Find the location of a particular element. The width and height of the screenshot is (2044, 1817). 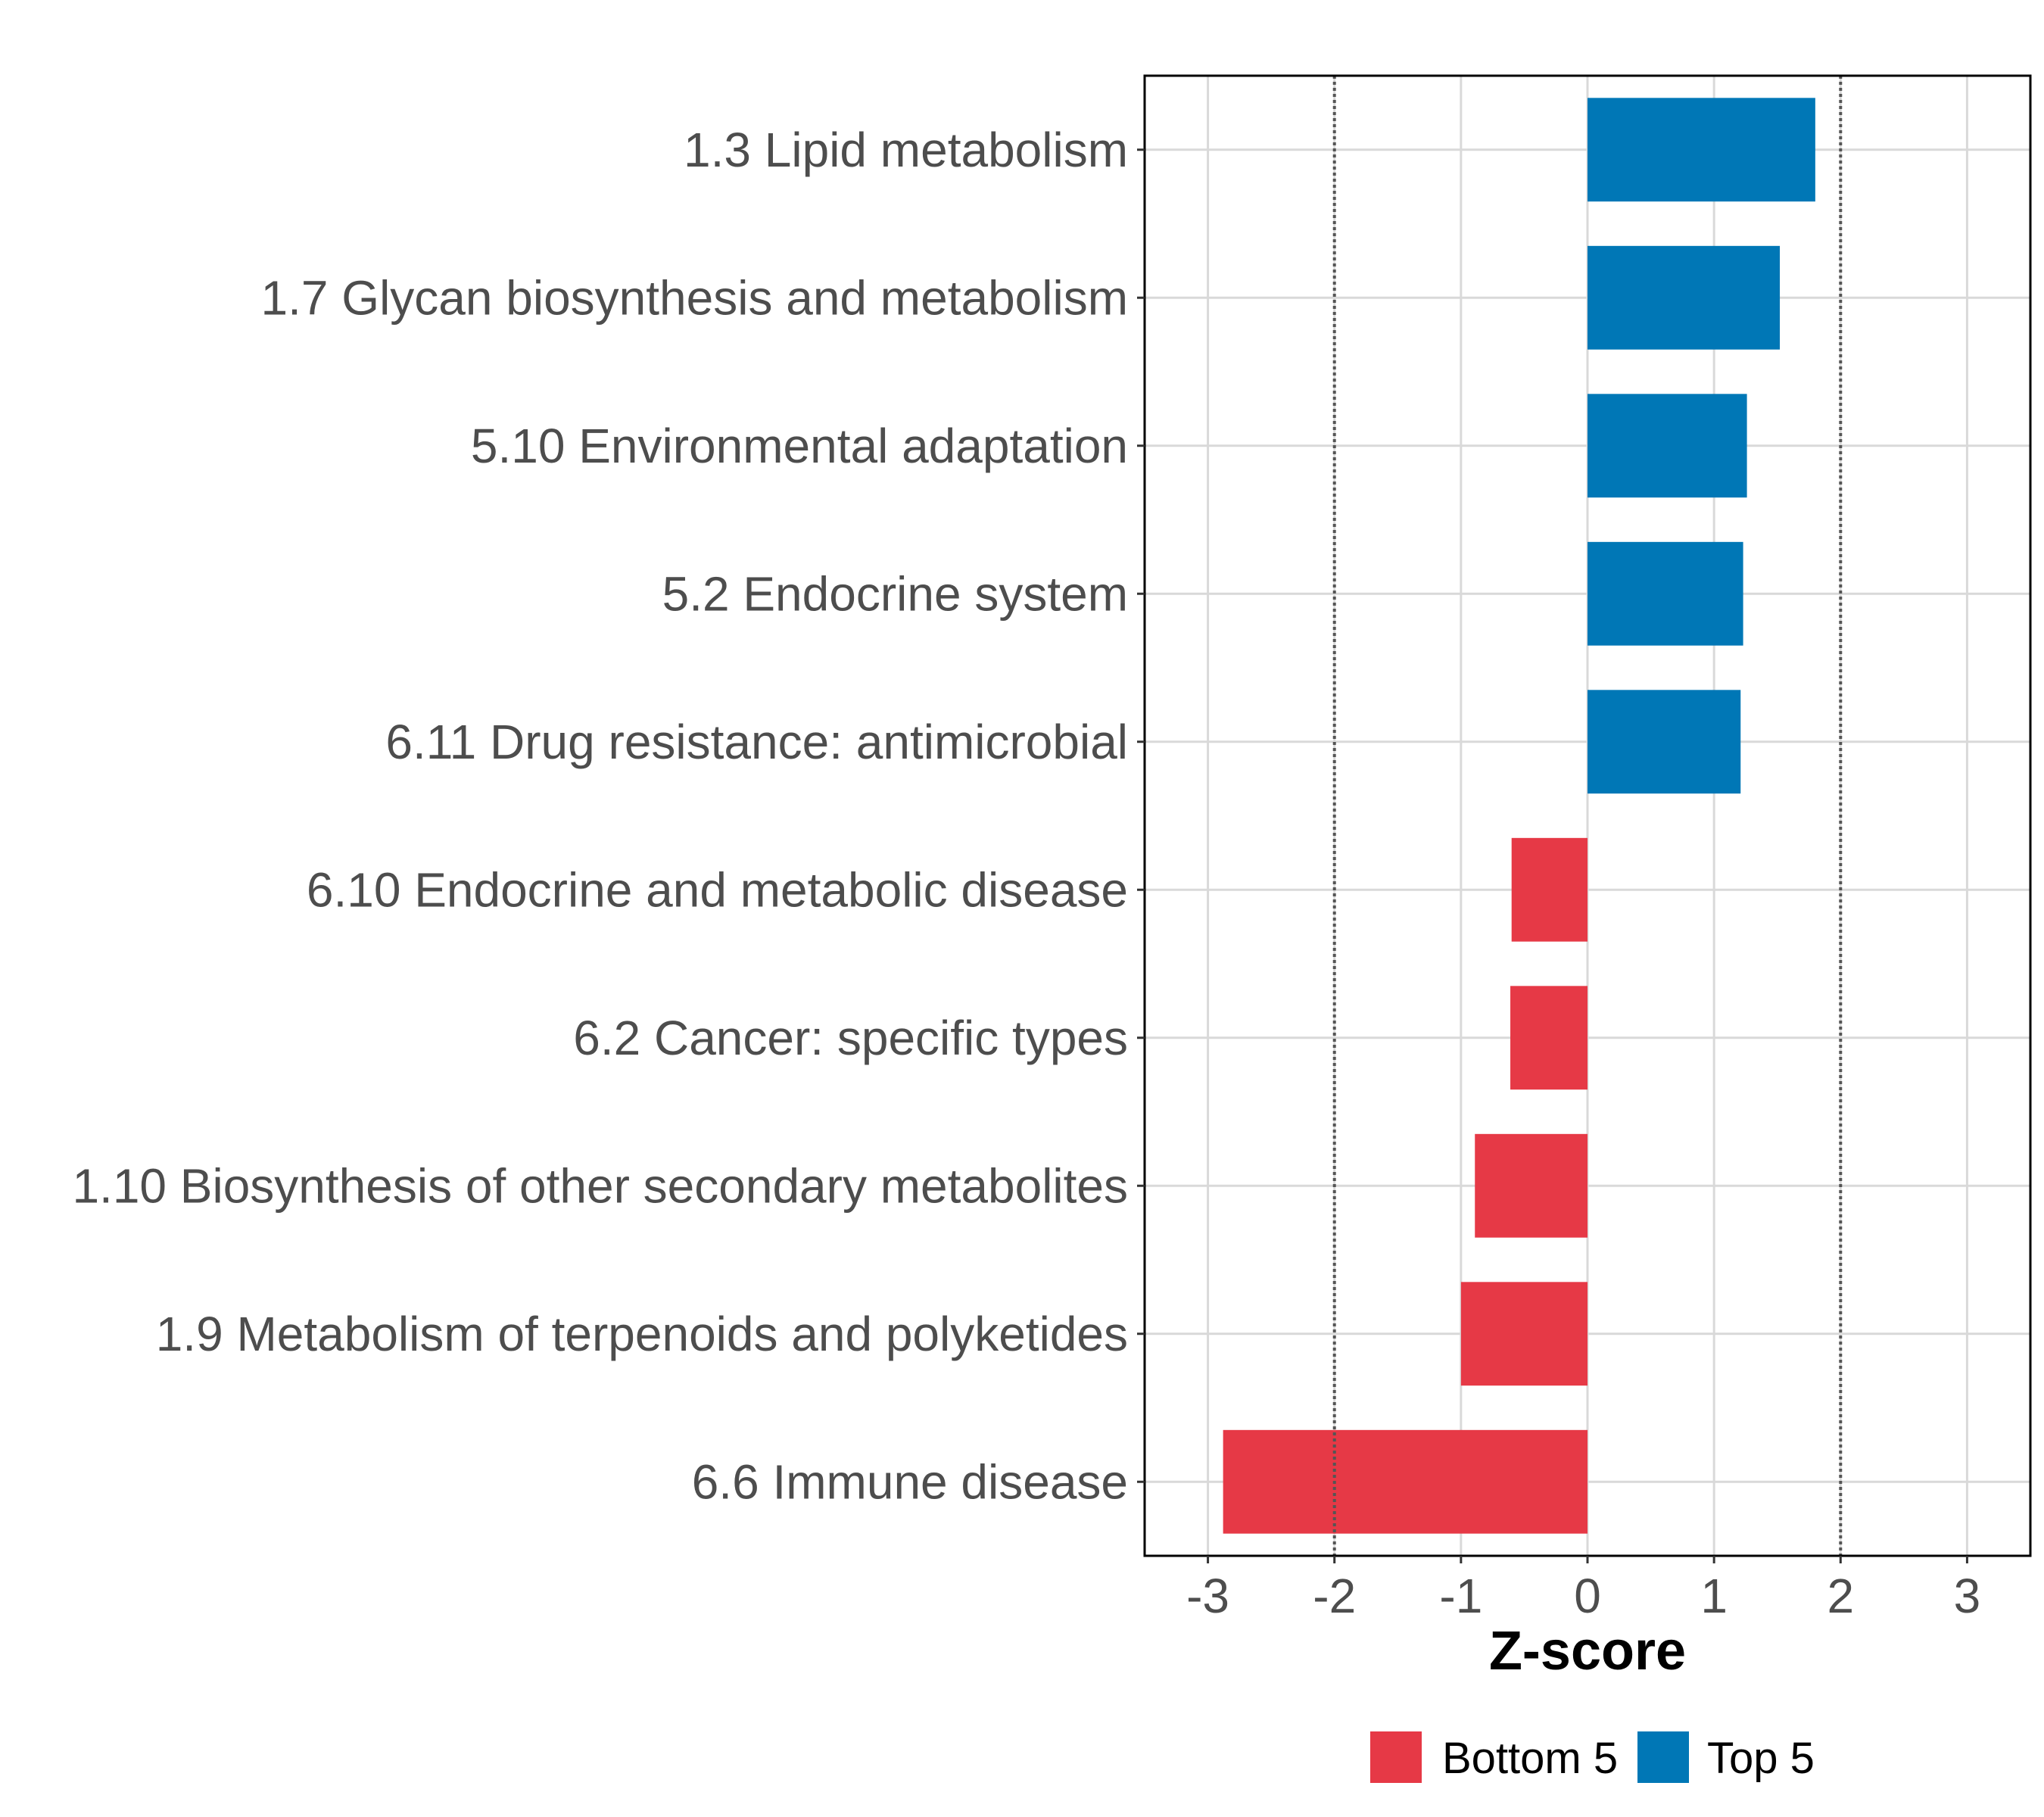

x-tick-label: -2 is located at coordinates (1334, 1596).